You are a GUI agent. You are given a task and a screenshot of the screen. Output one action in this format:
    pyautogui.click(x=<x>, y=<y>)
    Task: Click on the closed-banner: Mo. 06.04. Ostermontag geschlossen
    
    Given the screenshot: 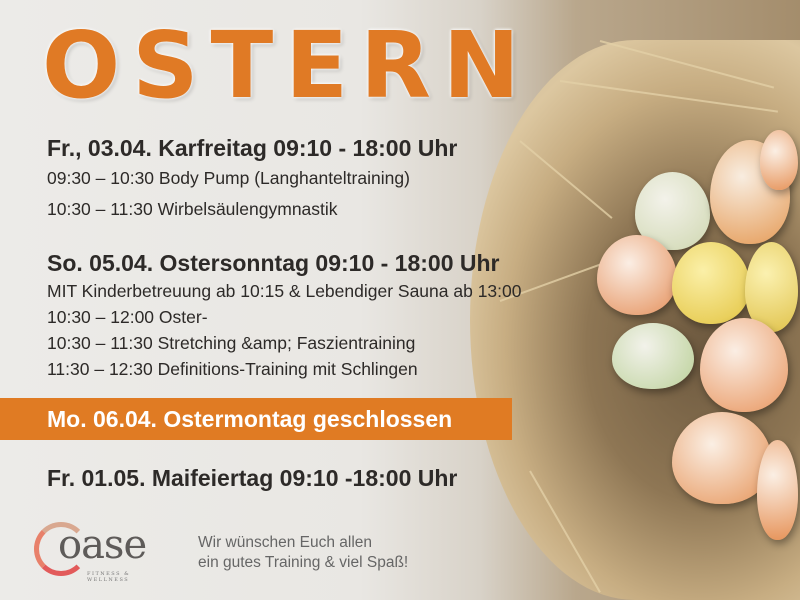 What is the action you would take?
    pyautogui.click(x=256, y=419)
    